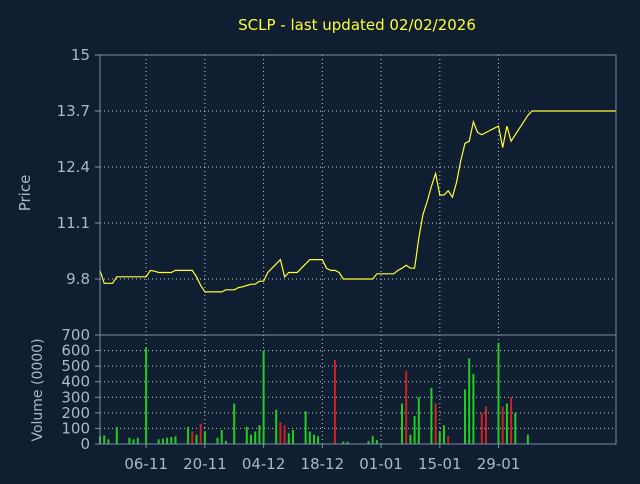 The image size is (640, 484). Describe the element at coordinates (499, 464) in the screenshot. I see `x-tick-label: 29-01` at that location.